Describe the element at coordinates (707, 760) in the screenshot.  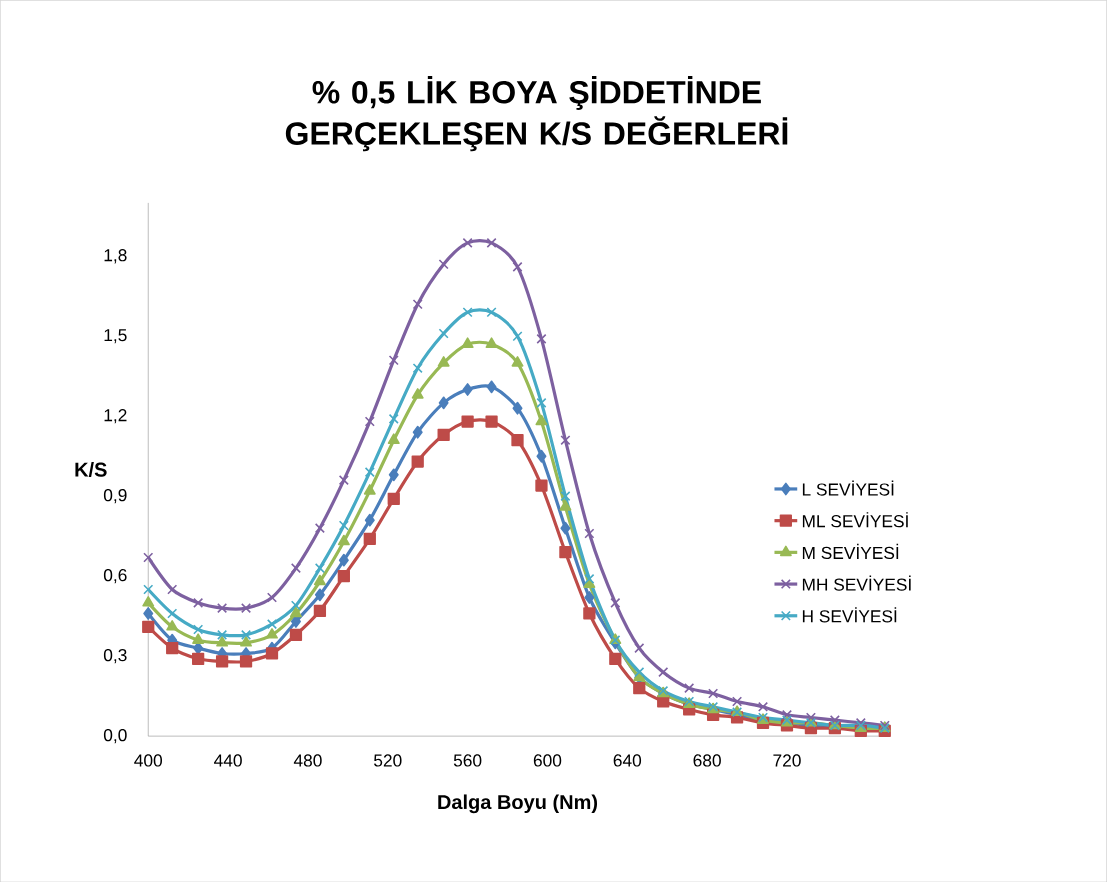
I see `x-tick-label: 680` at that location.